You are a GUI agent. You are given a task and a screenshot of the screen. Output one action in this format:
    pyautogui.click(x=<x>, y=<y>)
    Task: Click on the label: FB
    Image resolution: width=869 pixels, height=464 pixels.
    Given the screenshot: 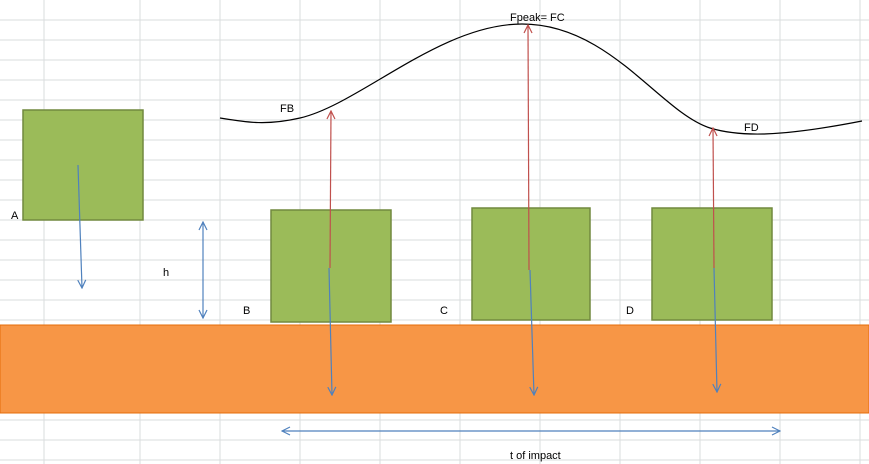 What is the action you would take?
    pyautogui.click(x=287, y=109)
    